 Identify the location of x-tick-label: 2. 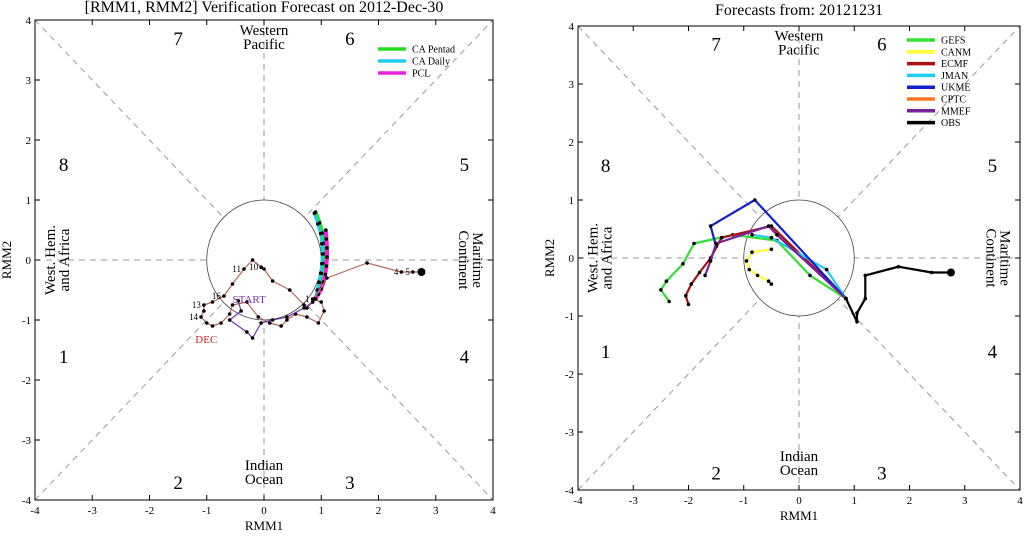
(910, 501).